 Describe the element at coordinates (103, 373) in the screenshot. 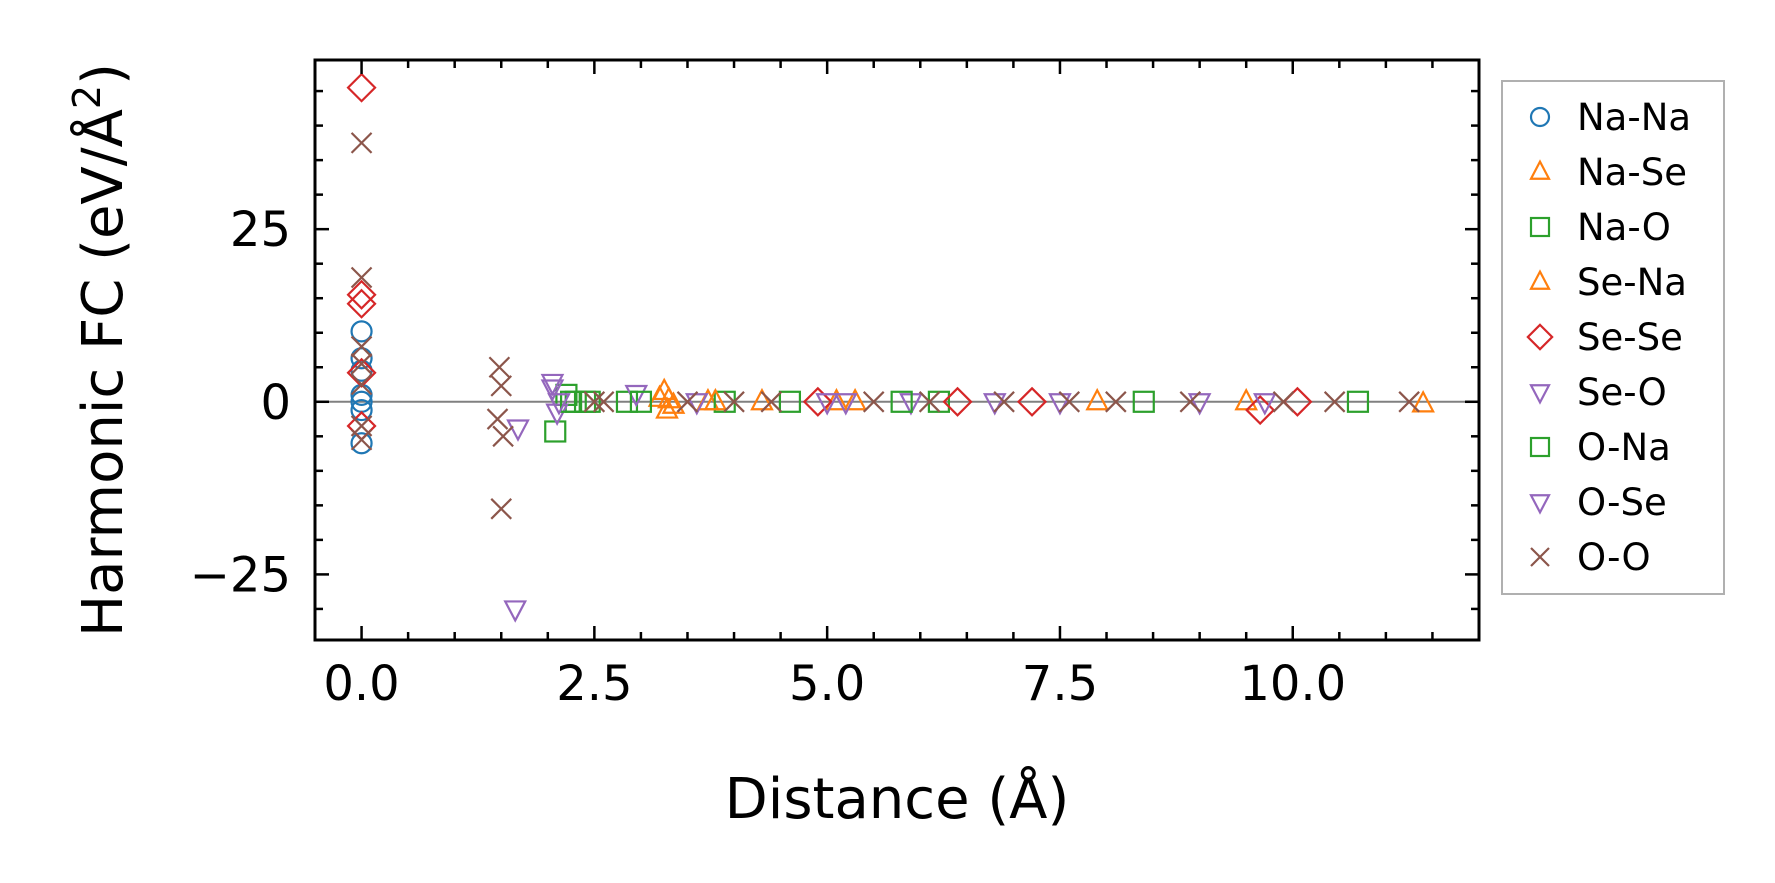

I see `y-axis-label-main: Harmonic FC (eV/Å` at that location.